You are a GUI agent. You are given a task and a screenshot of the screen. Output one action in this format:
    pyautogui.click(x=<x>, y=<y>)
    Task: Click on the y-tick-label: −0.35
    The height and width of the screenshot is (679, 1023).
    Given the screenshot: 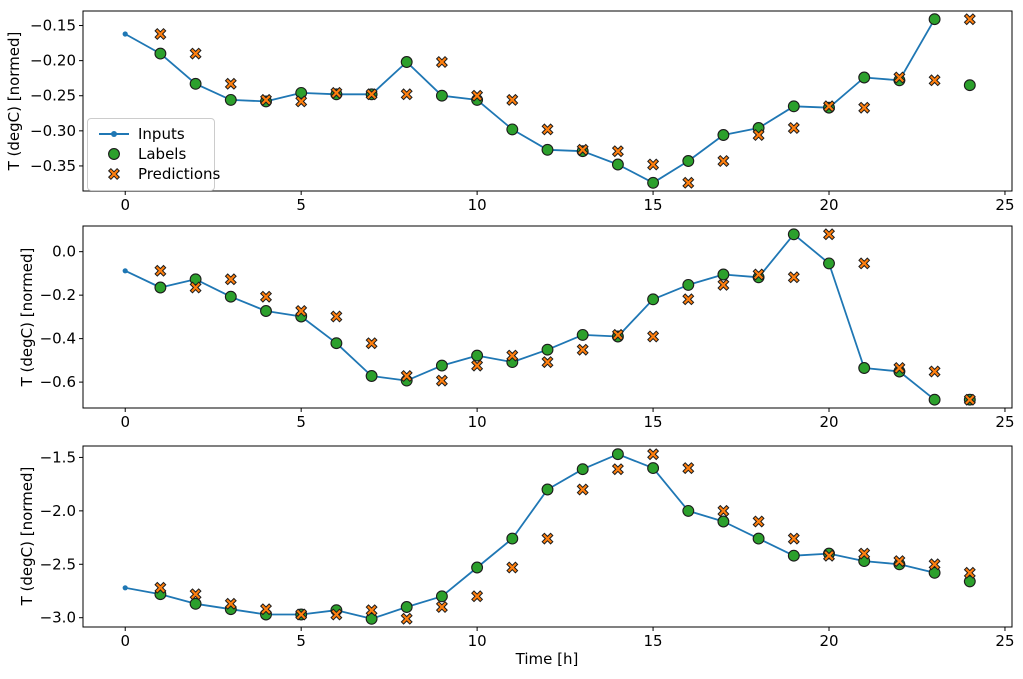 What is the action you would take?
    pyautogui.click(x=53, y=166)
    